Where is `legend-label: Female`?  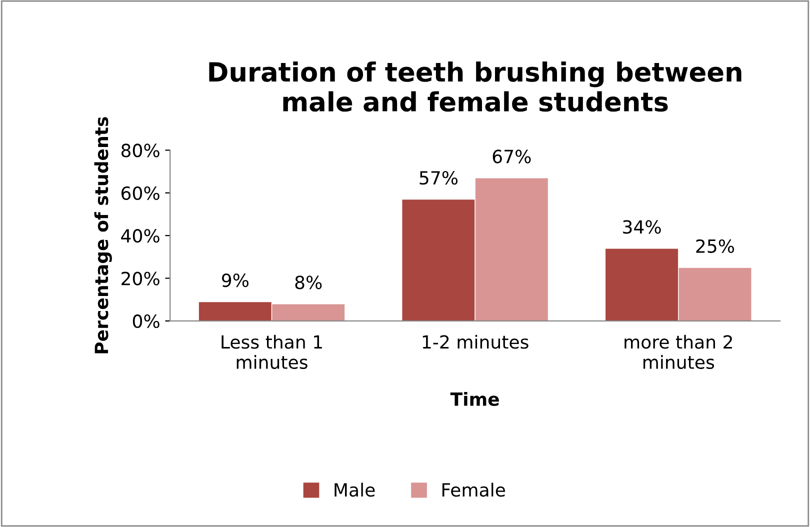 legend-label: Female is located at coordinates (474, 489).